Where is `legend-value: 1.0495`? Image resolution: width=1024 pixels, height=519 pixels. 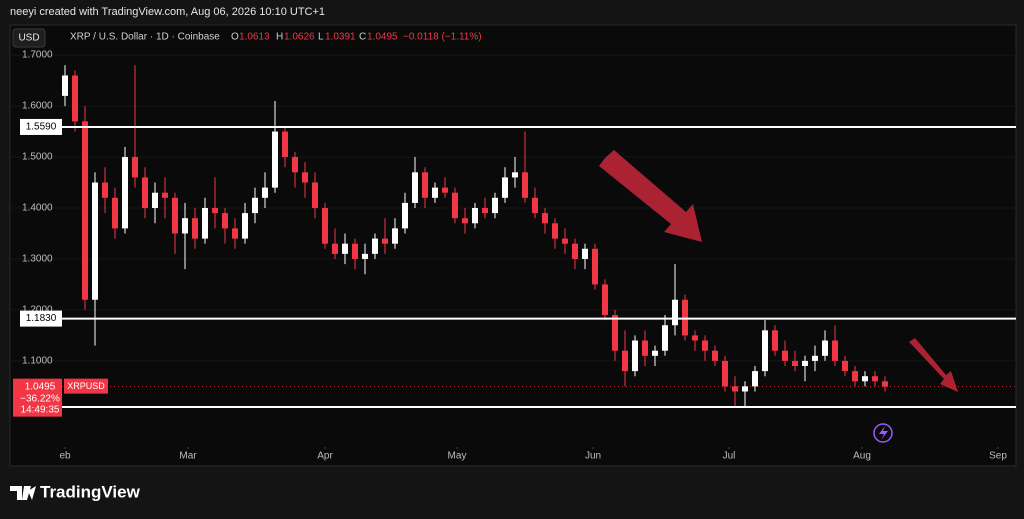 legend-value: 1.0495 is located at coordinates (382, 37).